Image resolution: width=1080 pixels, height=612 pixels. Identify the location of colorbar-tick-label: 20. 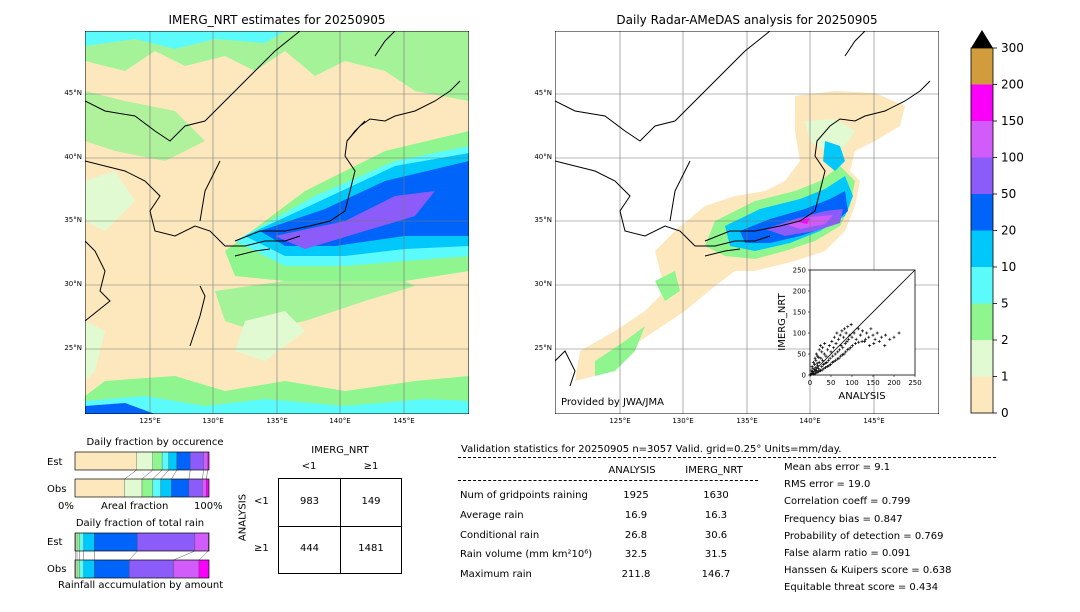
(1008, 231).